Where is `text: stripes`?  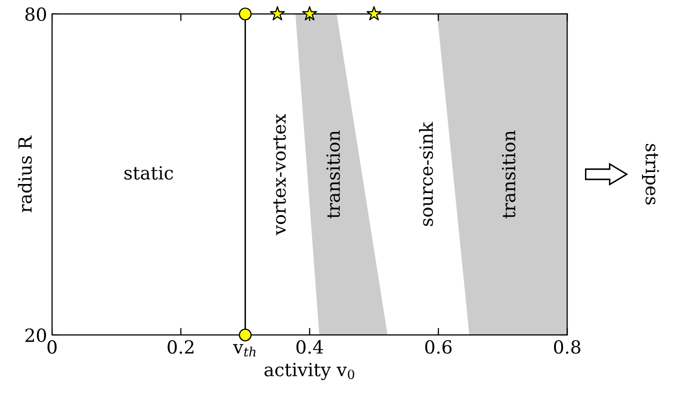 text: stripes is located at coordinates (651, 174).